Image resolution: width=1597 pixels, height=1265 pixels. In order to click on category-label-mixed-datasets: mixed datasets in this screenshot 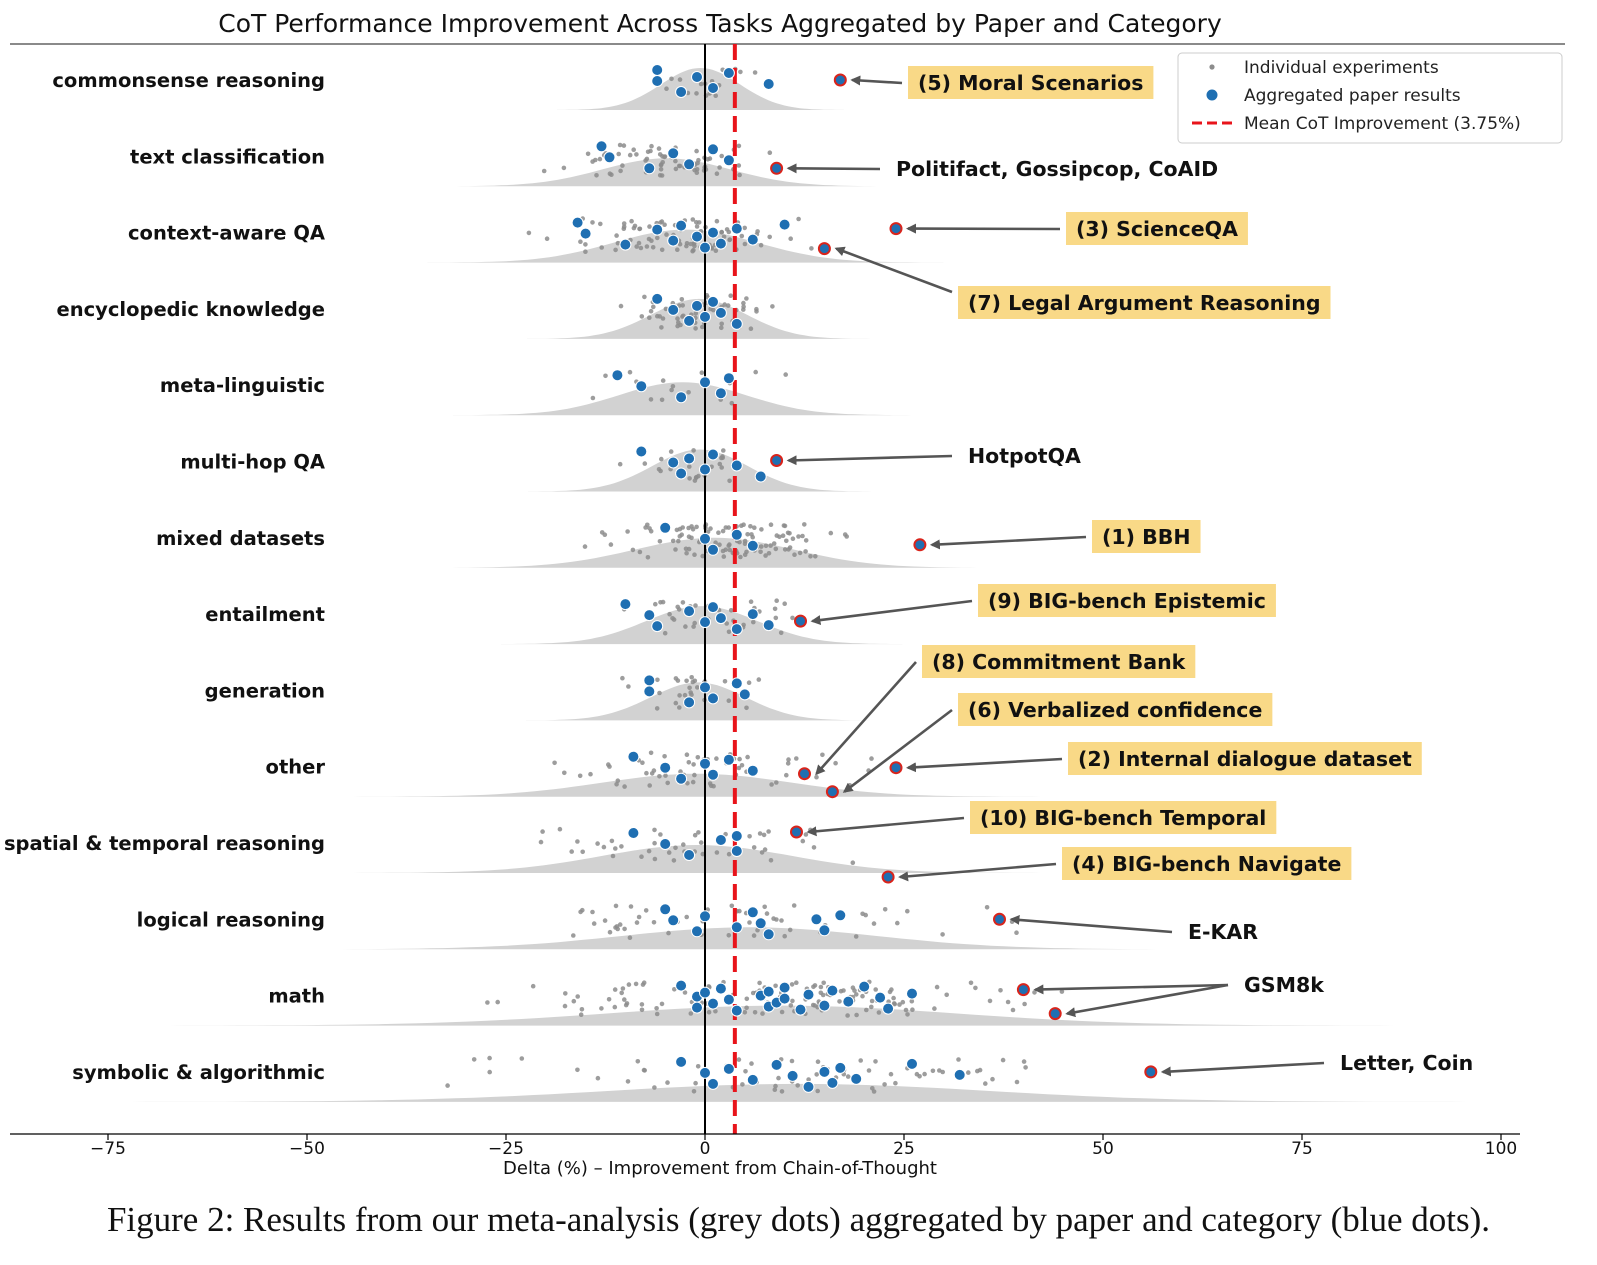, I will do `click(240, 538)`.